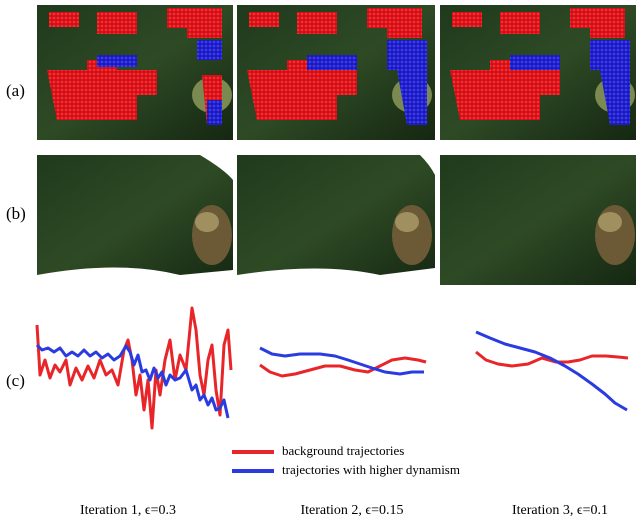  What do you see at coordinates (560, 510) in the screenshot?
I see `iteration-label: Iteration 3, ϵ=0.1` at bounding box center [560, 510].